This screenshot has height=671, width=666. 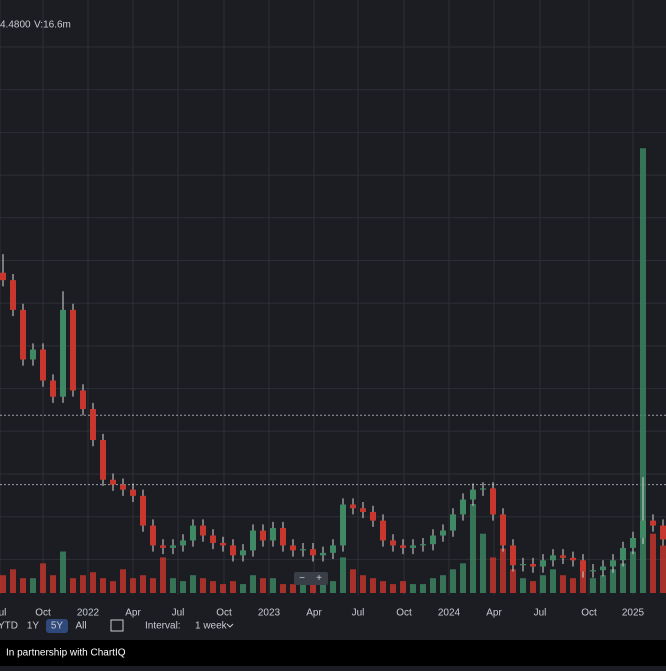 What do you see at coordinates (319, 578) in the screenshot?
I see `zoom-in: +` at bounding box center [319, 578].